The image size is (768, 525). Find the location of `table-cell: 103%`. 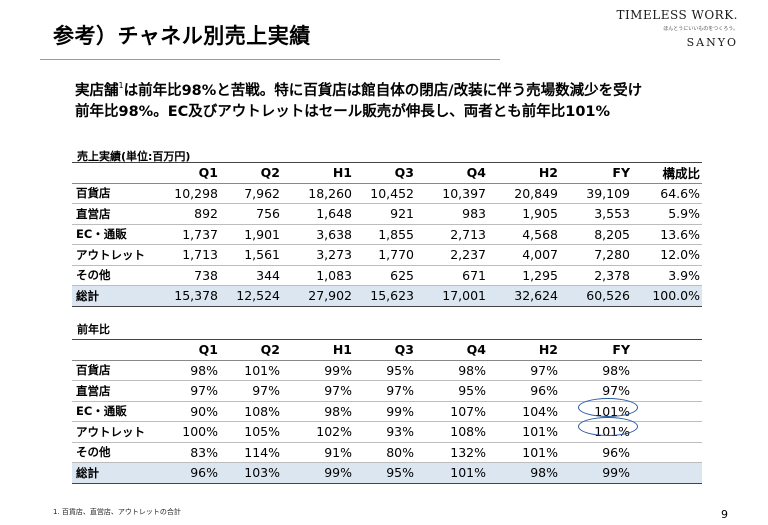

table-cell: 103% is located at coordinates (251, 473).